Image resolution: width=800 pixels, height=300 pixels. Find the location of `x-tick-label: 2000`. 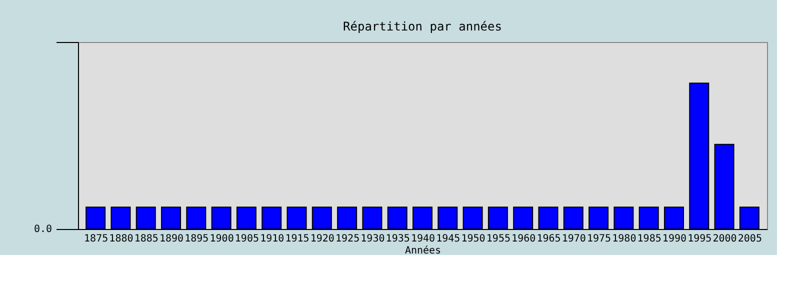

x-tick-label: 2000 is located at coordinates (724, 239).